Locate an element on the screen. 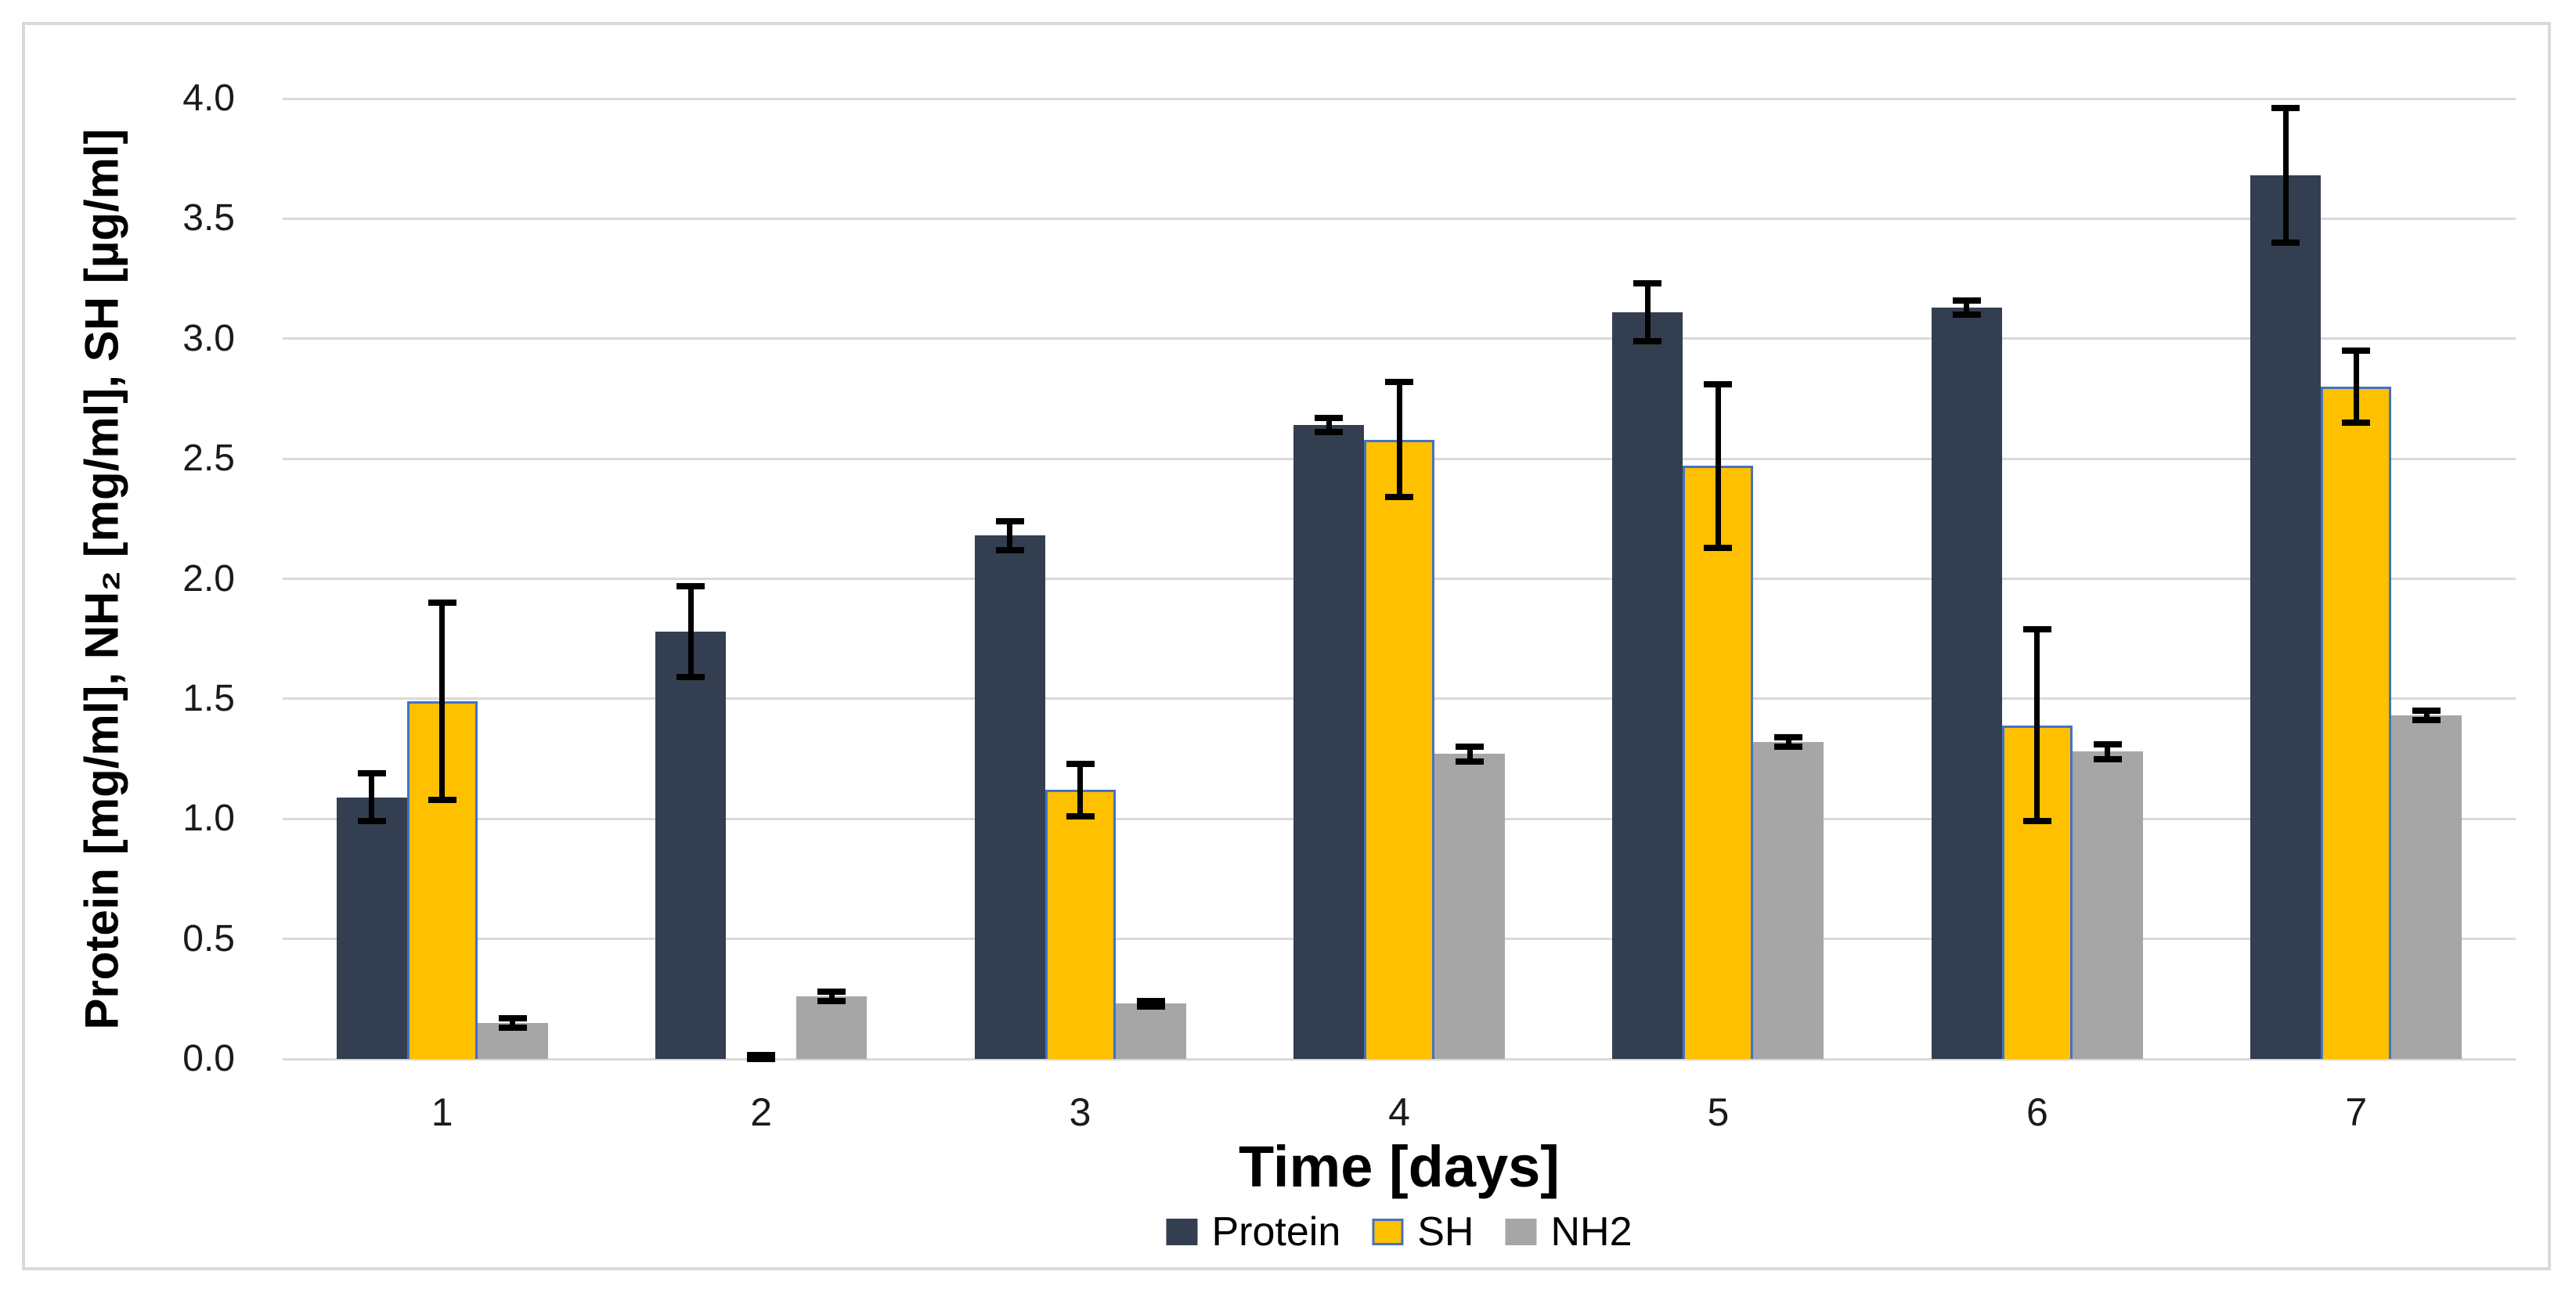 This screenshot has height=1293, width=2576. error-bar-nh2-day6-cap-top is located at coordinates (2107, 744).